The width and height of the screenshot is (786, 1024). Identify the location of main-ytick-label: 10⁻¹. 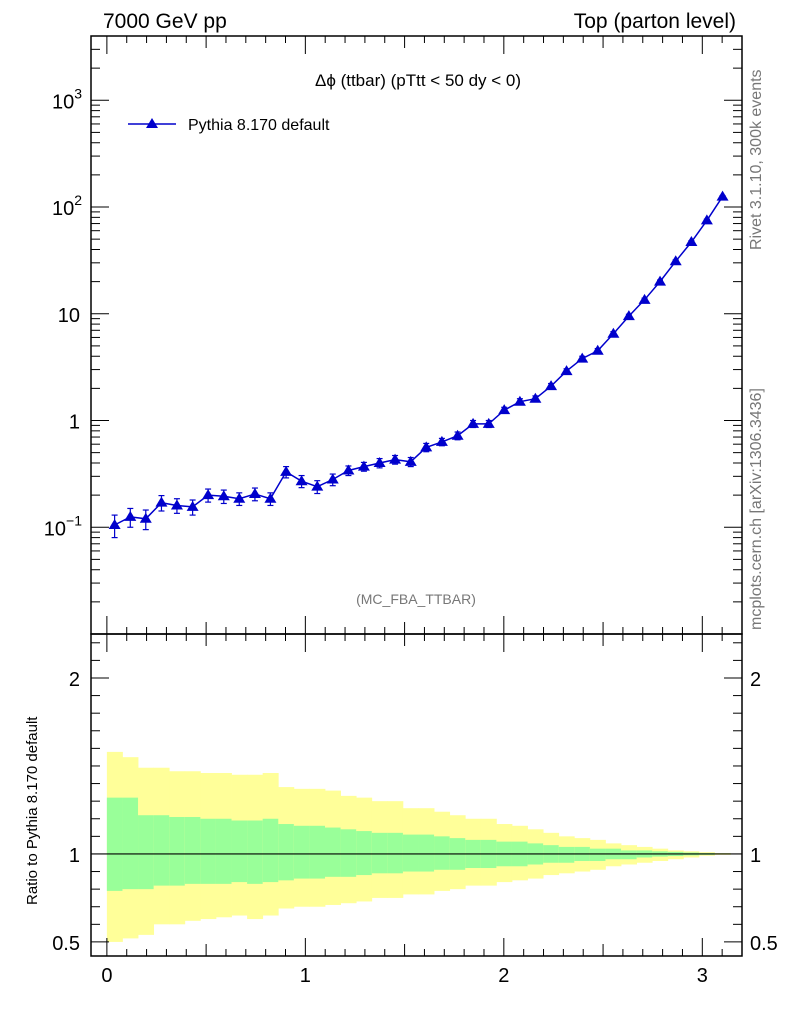
(63, 526).